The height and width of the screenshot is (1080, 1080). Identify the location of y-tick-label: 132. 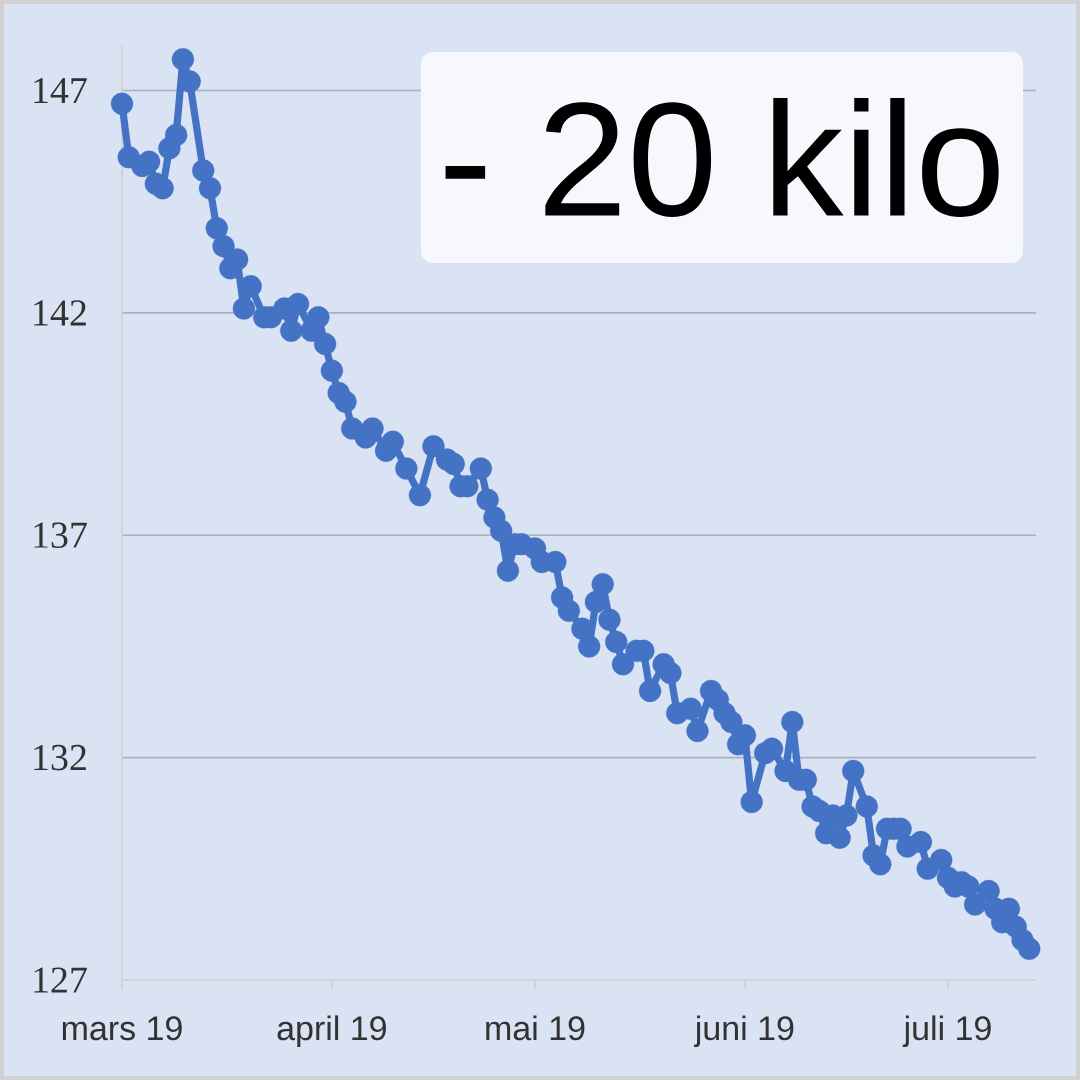
(60, 757).